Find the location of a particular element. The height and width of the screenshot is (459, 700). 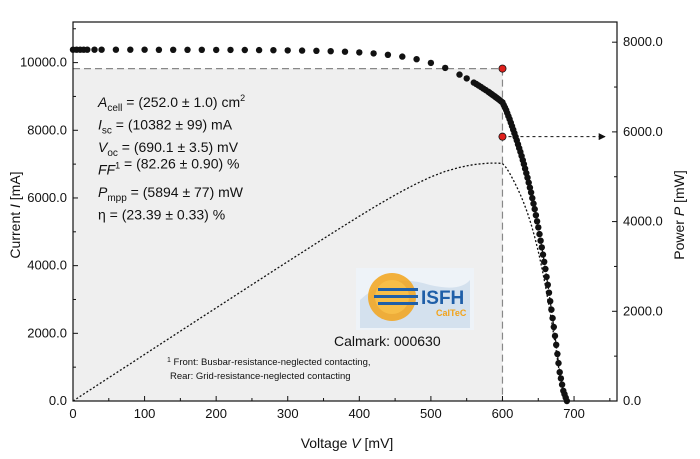

y-right-axis-label: Power P [mW] is located at coordinates (679, 214).